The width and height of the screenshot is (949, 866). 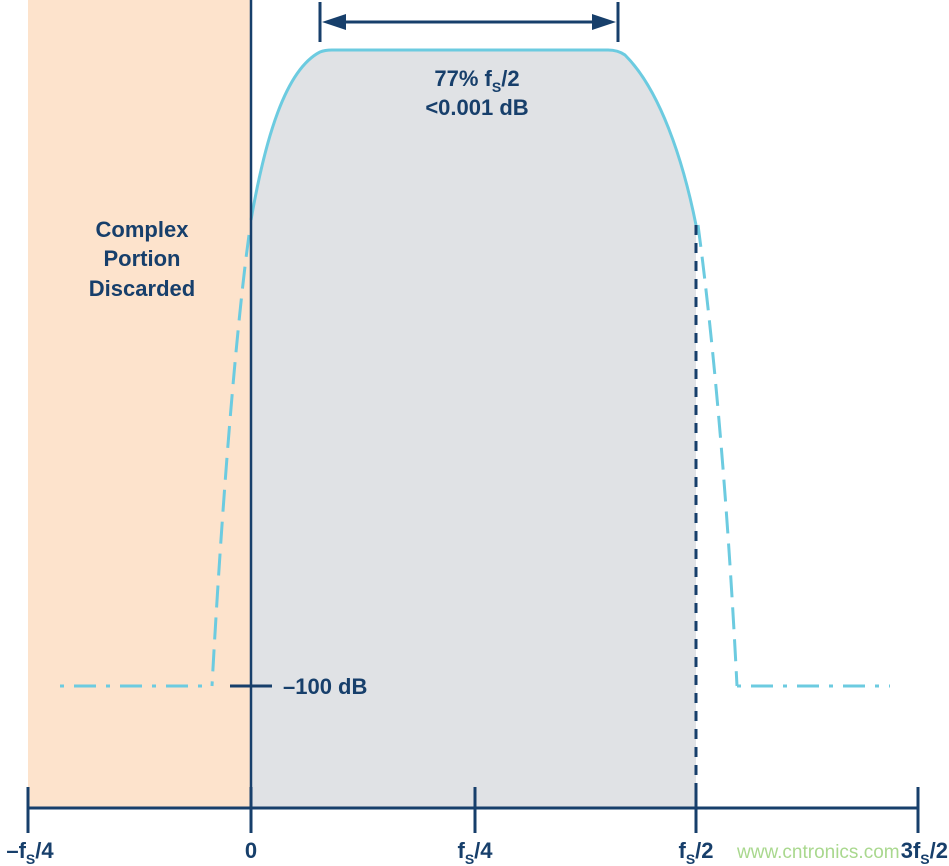 I want to click on passband-width-arrow, so click(x=469, y=22).